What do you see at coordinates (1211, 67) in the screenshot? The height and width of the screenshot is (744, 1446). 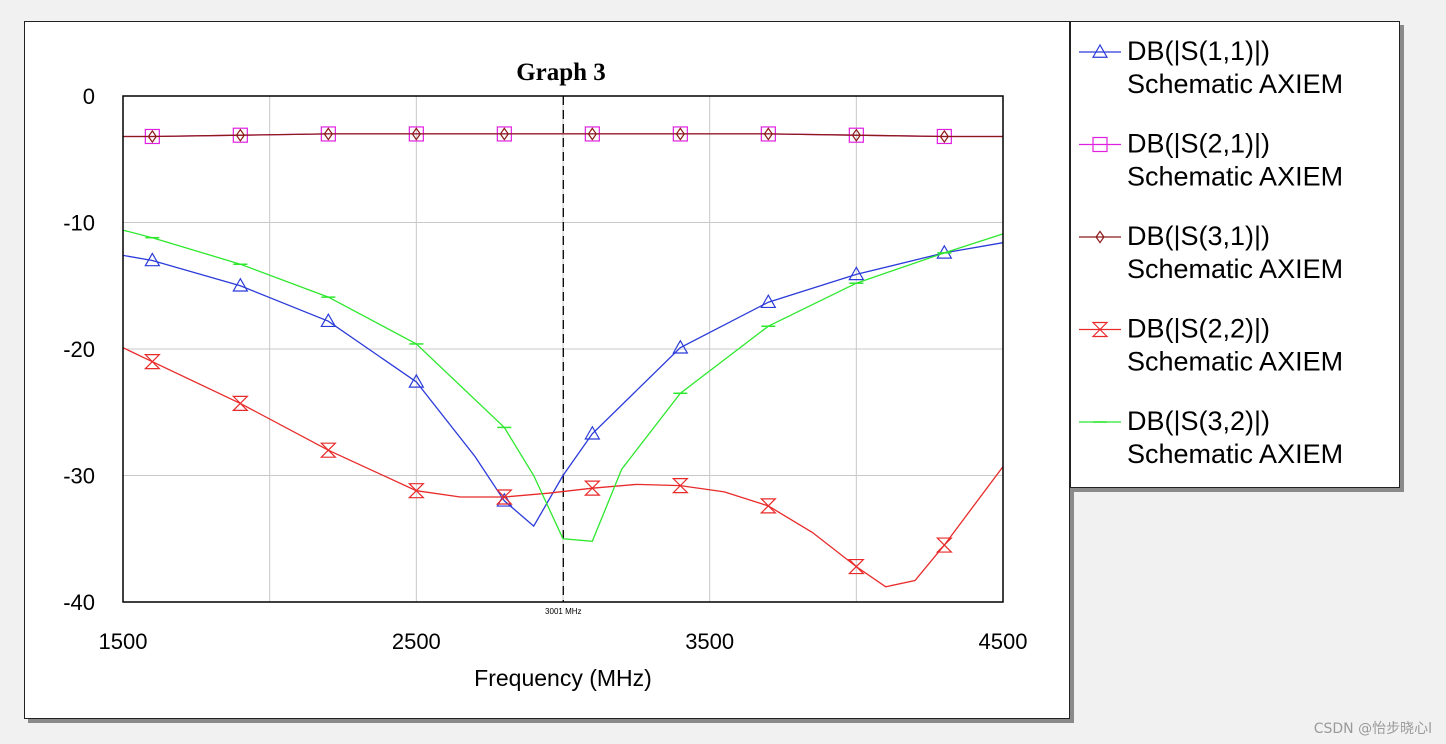 I see `legend-entry-s11: DB(|S(1,1)|)Schematic AXIEM` at bounding box center [1211, 67].